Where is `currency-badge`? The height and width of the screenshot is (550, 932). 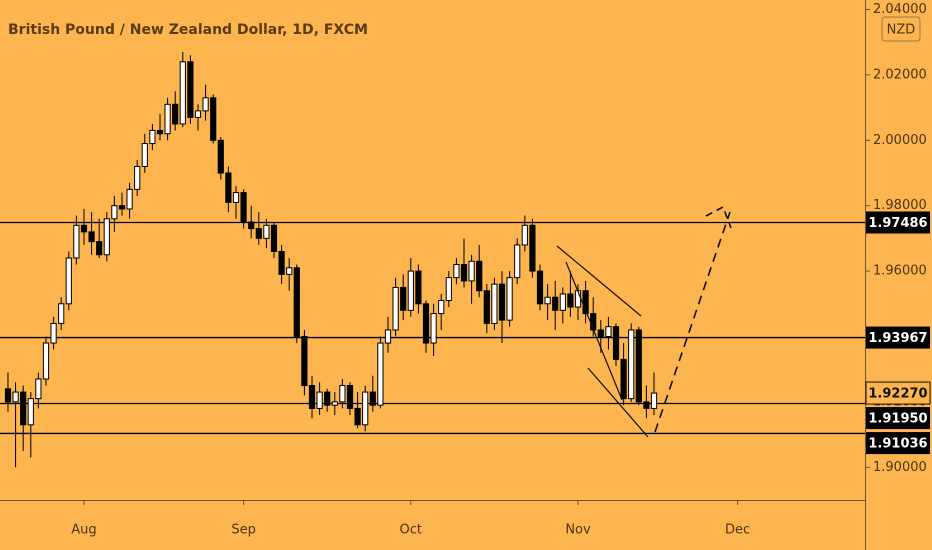
currency-badge is located at coordinates (901, 29).